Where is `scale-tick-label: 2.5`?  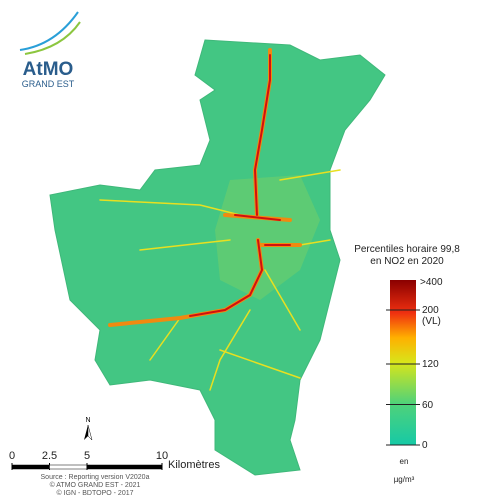 scale-tick-label: 2.5 is located at coordinates (49, 456).